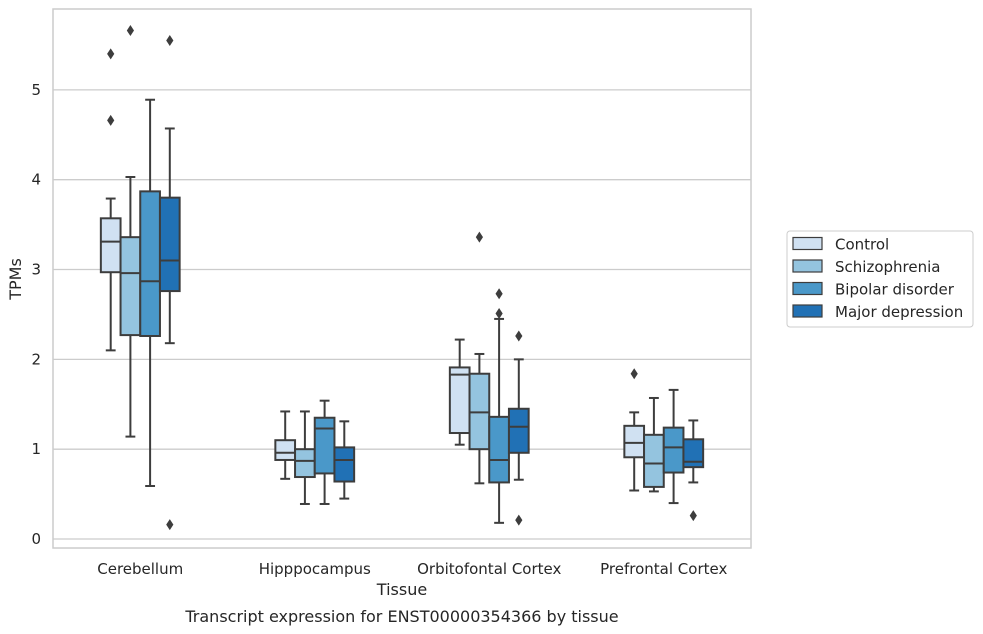 The image size is (983, 634). I want to click on legend-frame, so click(880, 279).